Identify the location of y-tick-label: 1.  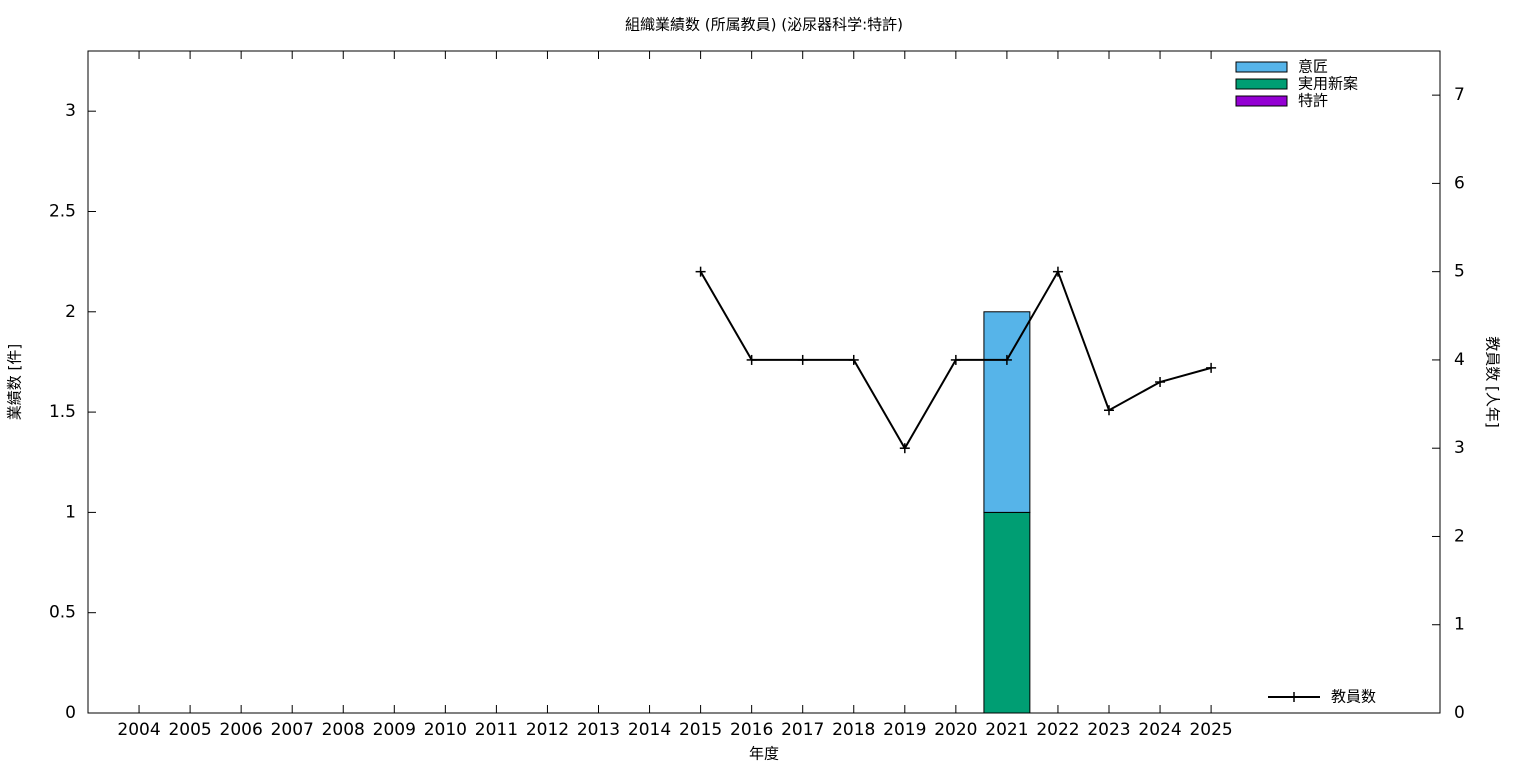
(70, 512).